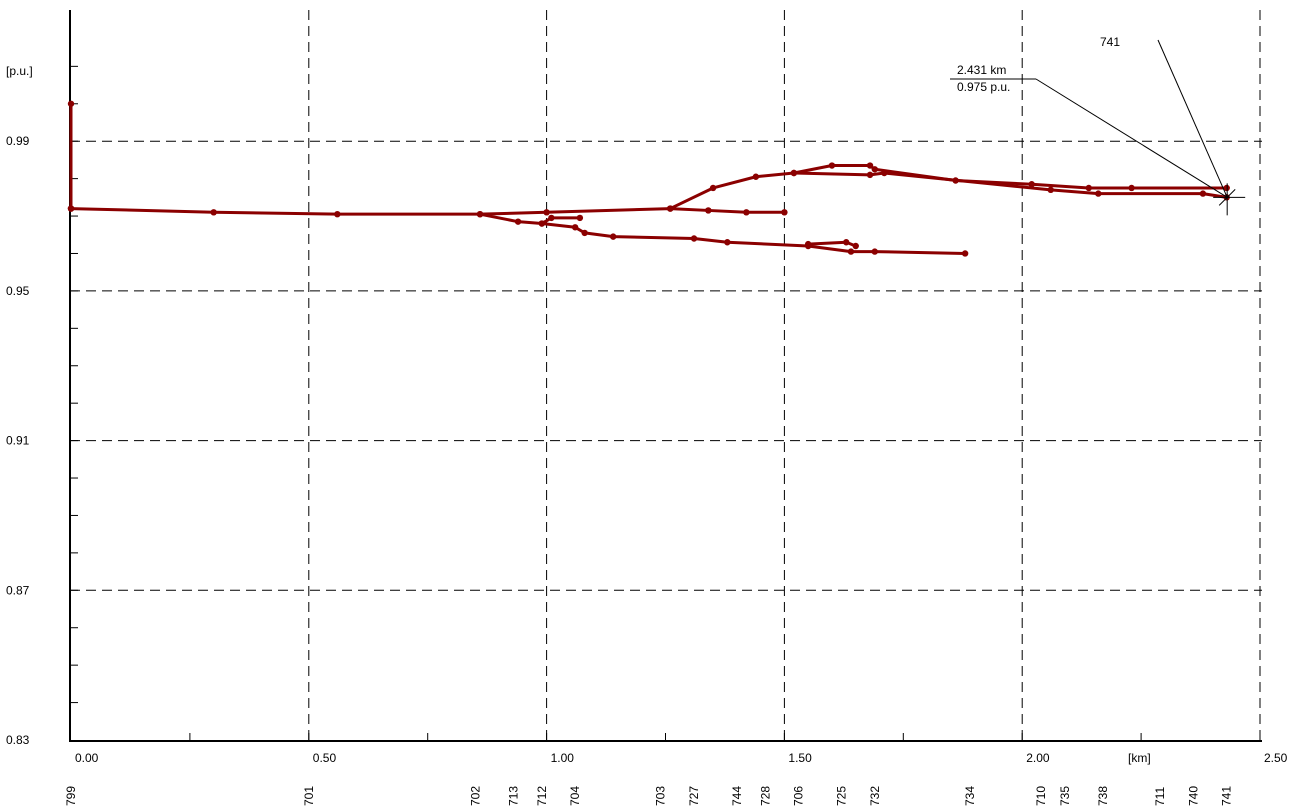 The image size is (1308, 809). Describe the element at coordinates (765, 796) in the screenshot. I see `node-label: 728` at that location.